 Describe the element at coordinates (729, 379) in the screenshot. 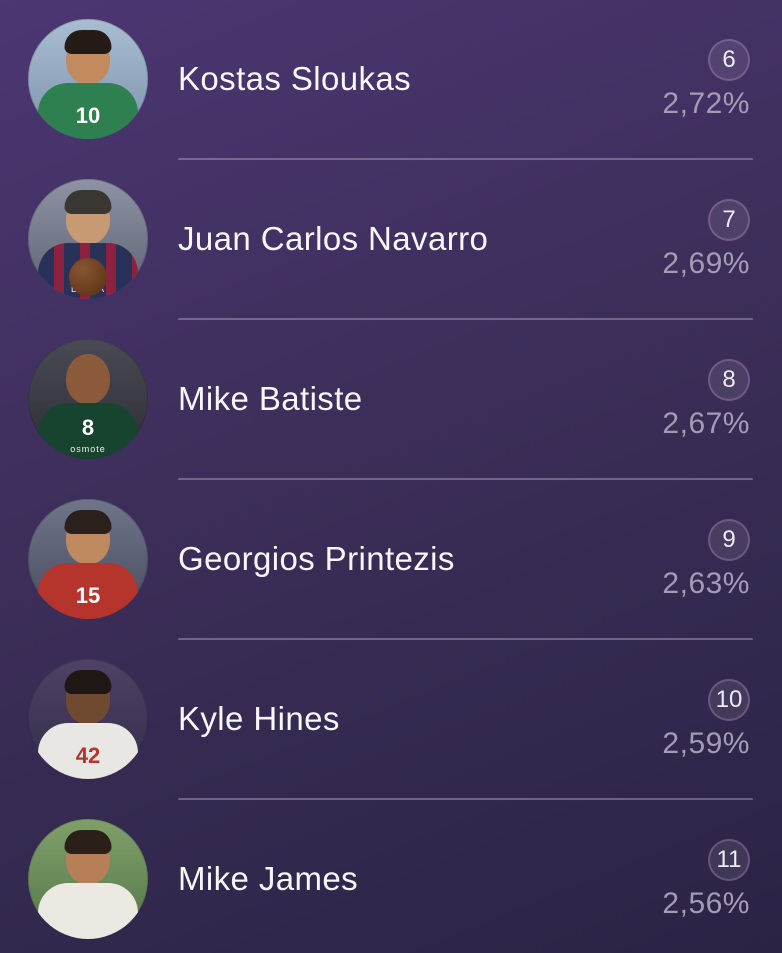

I see `rank-badge: 8` at that location.